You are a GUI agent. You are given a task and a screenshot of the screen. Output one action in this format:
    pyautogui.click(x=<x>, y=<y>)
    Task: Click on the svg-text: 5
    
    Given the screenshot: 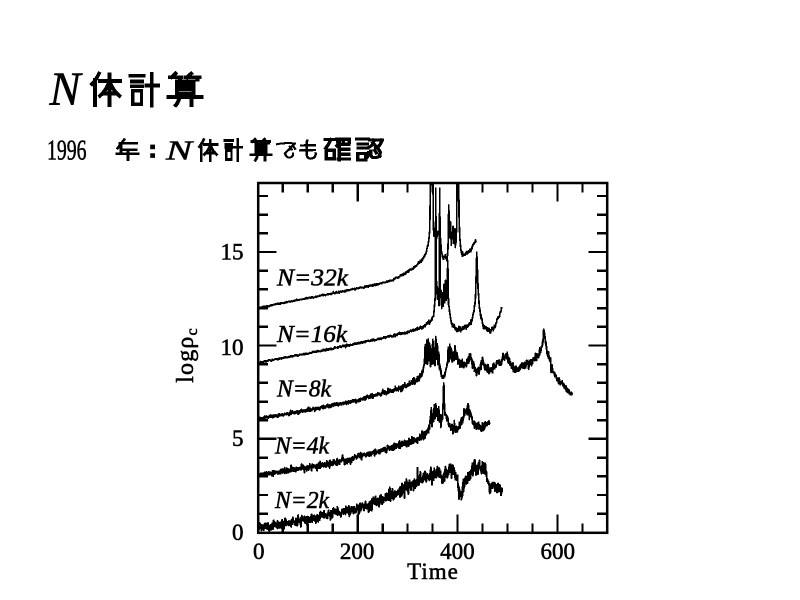 What is the action you would take?
    pyautogui.click(x=238, y=438)
    